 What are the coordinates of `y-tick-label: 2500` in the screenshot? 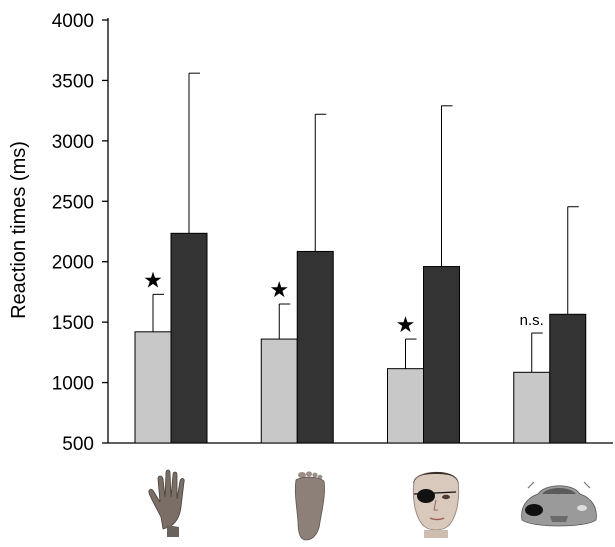 It's located at (73, 202).